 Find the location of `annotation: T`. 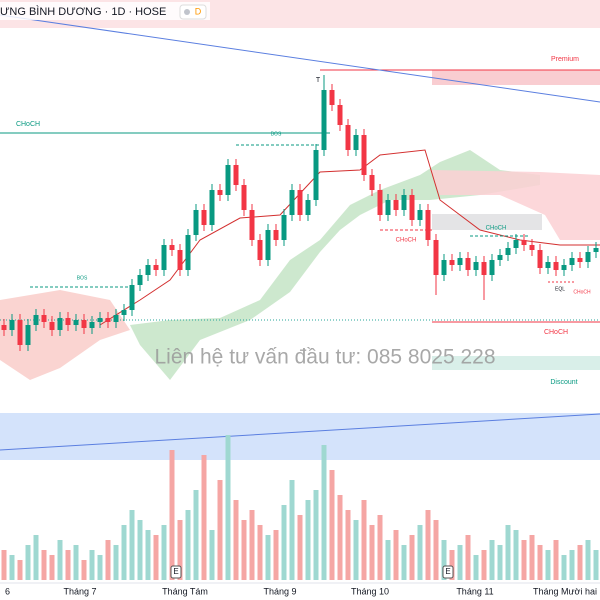

annotation: T is located at coordinates (318, 80).